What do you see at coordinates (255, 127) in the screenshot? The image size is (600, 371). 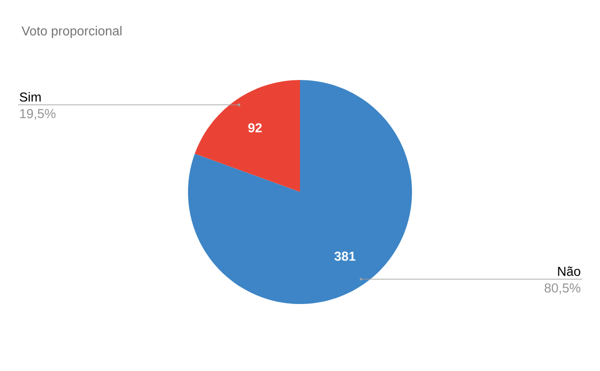 I see `data-label: 92` at bounding box center [255, 127].